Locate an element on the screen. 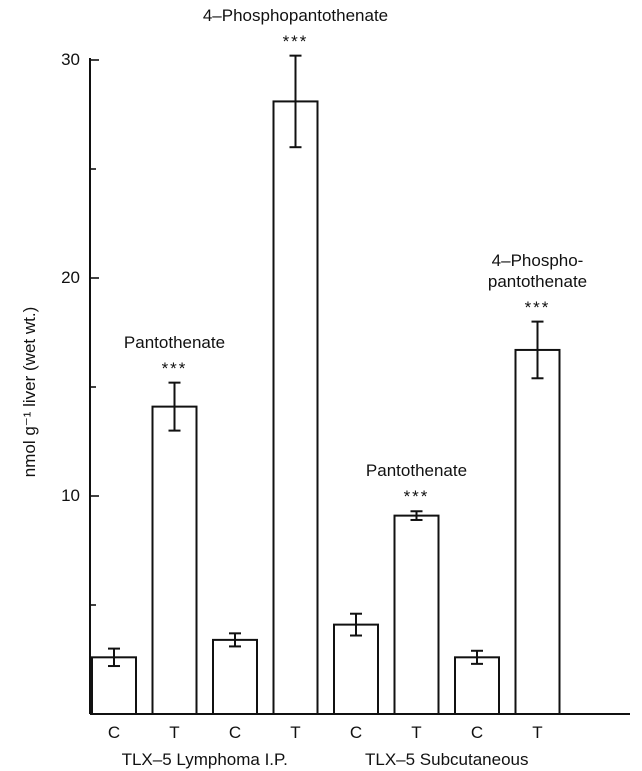 Image resolution: width=642 pixels, height=771 pixels. group-label: TLX–5 Subcutaneous is located at coordinates (446, 759).